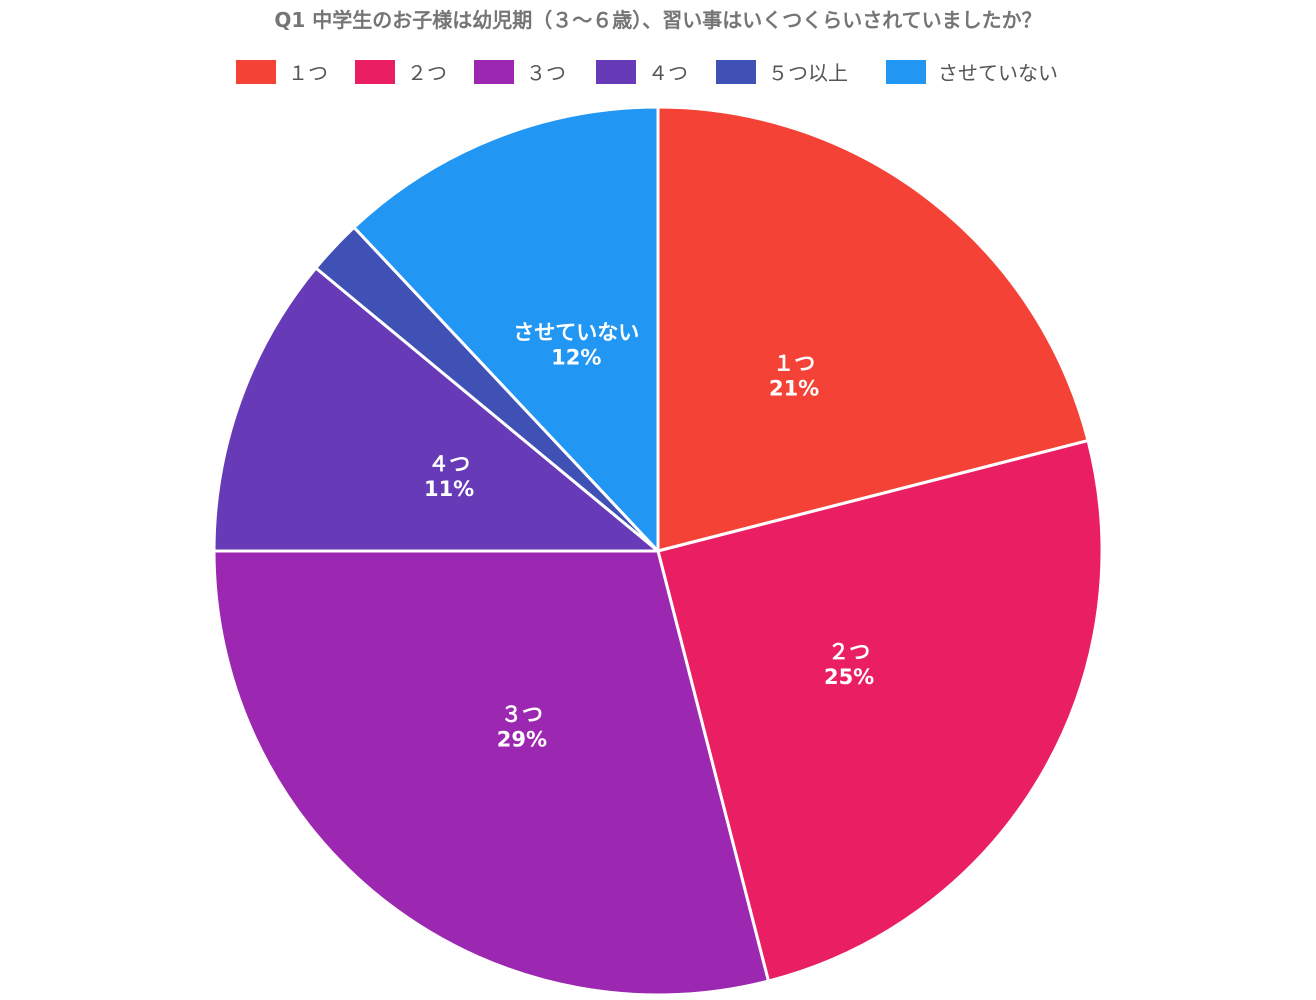 The image size is (1316, 1000). I want to click on legend: １つ ２つ ３つ ４つ ５つ以上 させていない, so click(647, 72).